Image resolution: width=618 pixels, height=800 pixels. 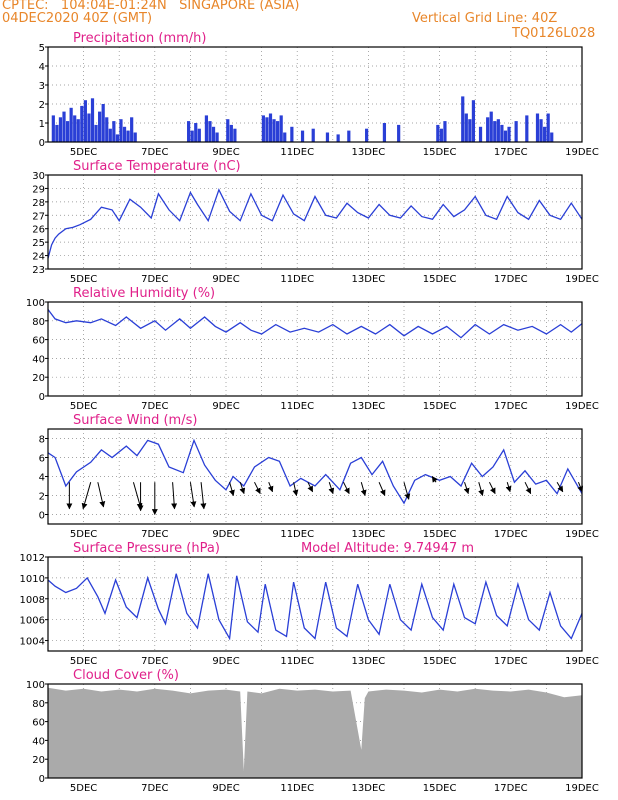 What do you see at coordinates (42, 143) in the screenshot?
I see `y-tick-label: 0` at bounding box center [42, 143].